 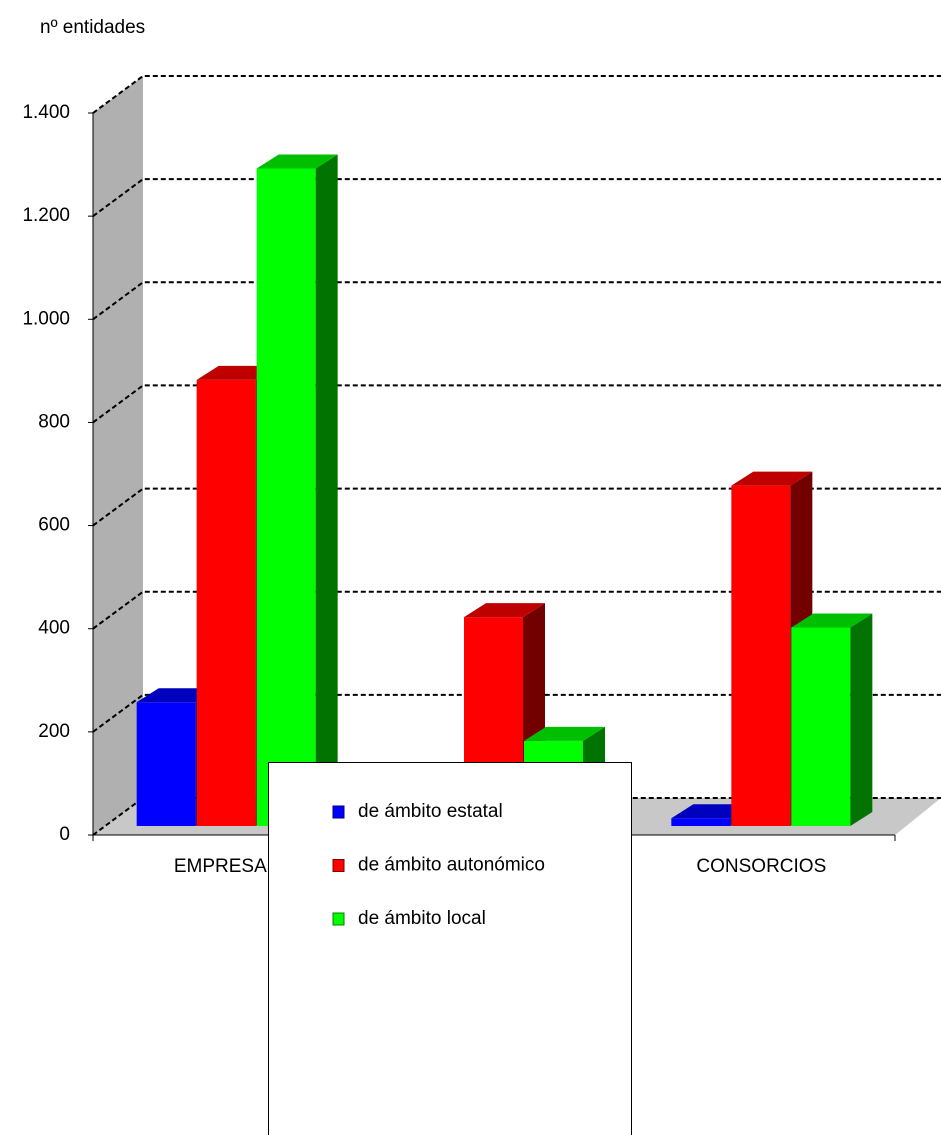 What do you see at coordinates (451, 865) in the screenshot?
I see `legend-label: de ámbito autonómico` at bounding box center [451, 865].